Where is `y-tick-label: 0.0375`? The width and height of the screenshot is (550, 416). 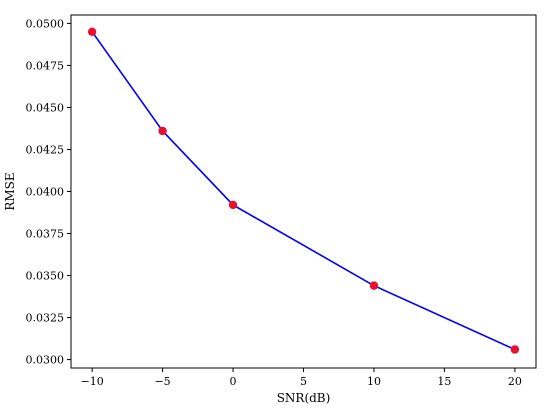 y-tick-label: 0.0375 is located at coordinates (45, 234).